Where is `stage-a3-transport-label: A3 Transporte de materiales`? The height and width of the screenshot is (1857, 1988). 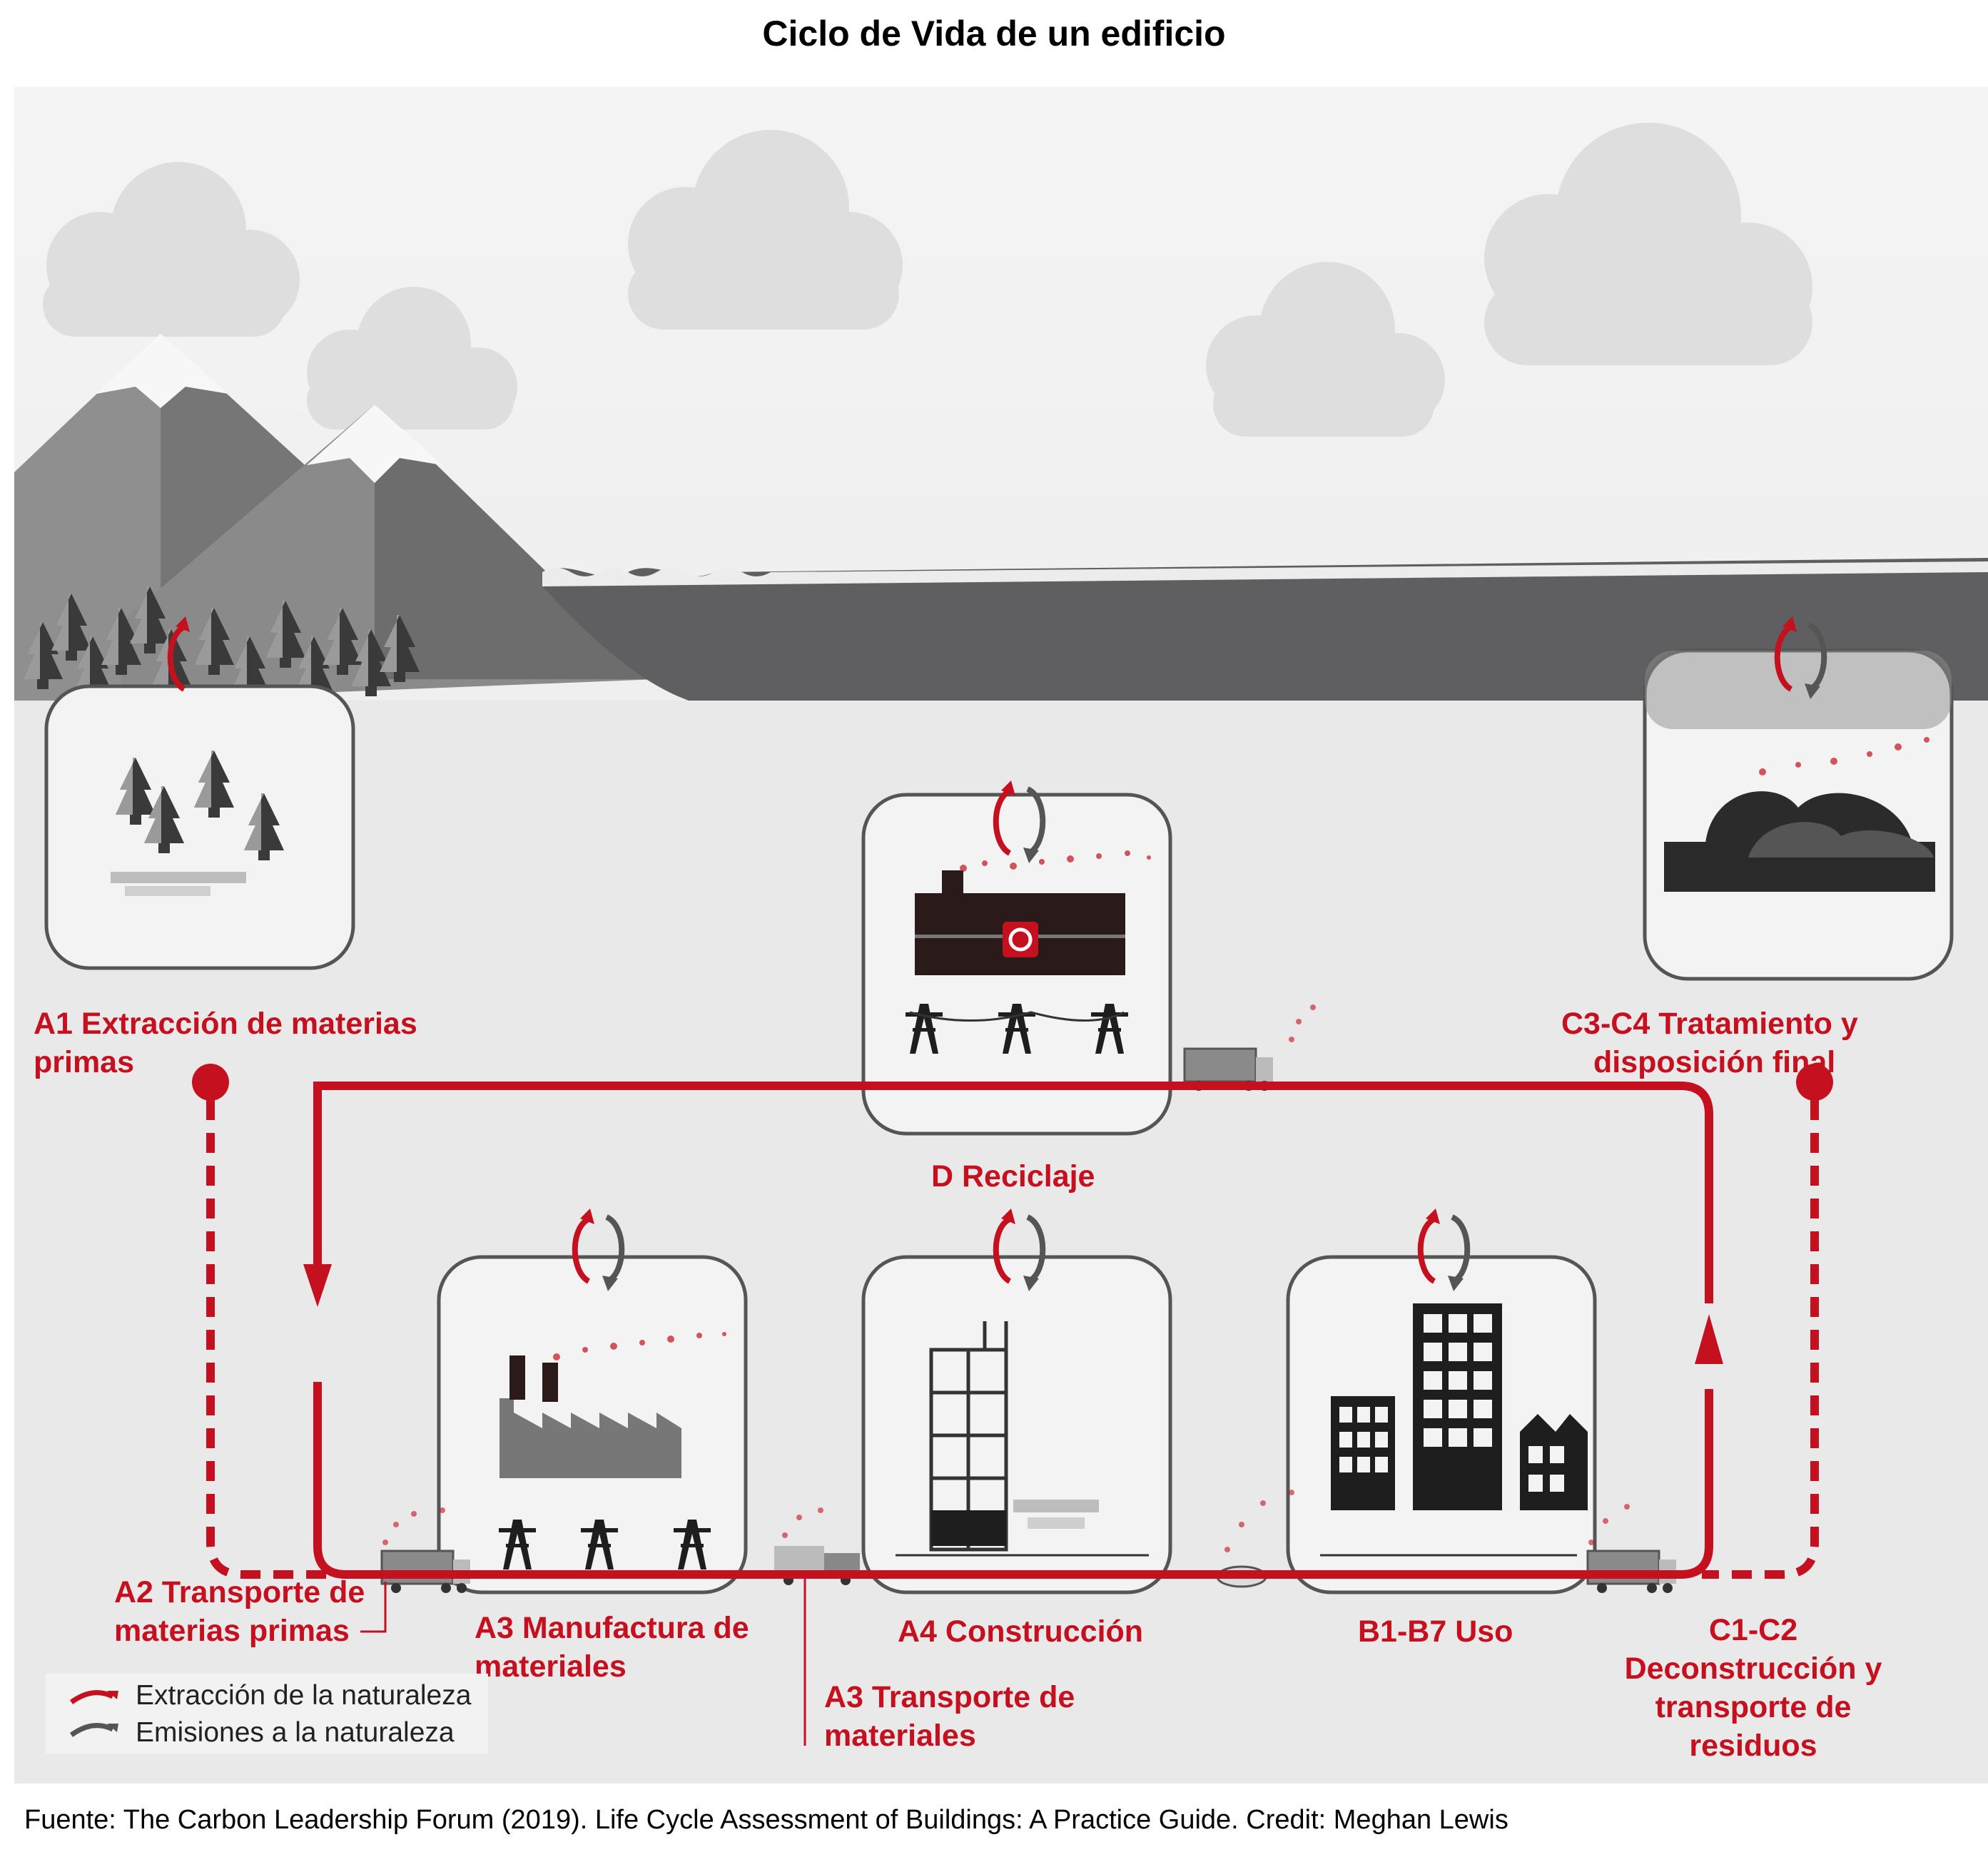
stage-a3-transport-label: A3 Transporte de materiales is located at coordinates (949, 1716).